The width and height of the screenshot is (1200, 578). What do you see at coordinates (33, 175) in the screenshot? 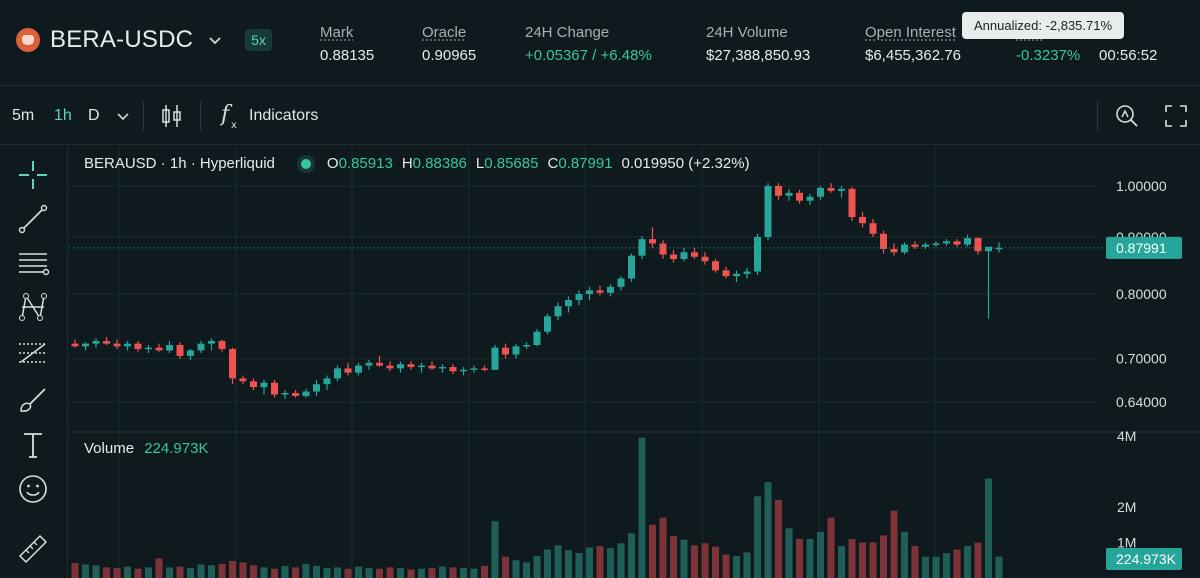
I see `crosshair-icon` at bounding box center [33, 175].